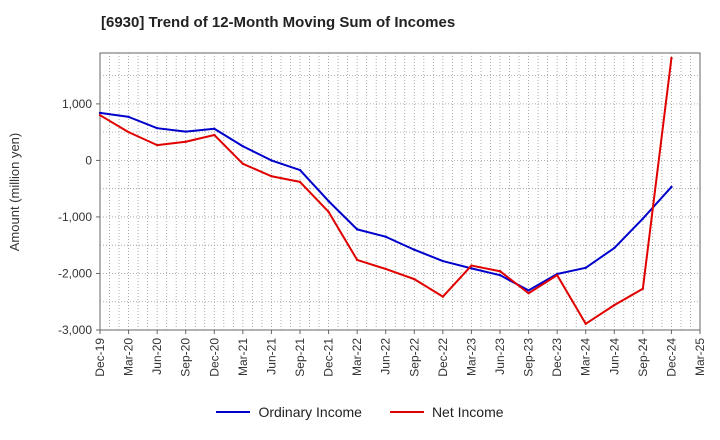 Image resolution: width=720 pixels, height=440 pixels. What do you see at coordinates (414, 357) in the screenshot?
I see `x-tick-label: Sep-22` at bounding box center [414, 357].